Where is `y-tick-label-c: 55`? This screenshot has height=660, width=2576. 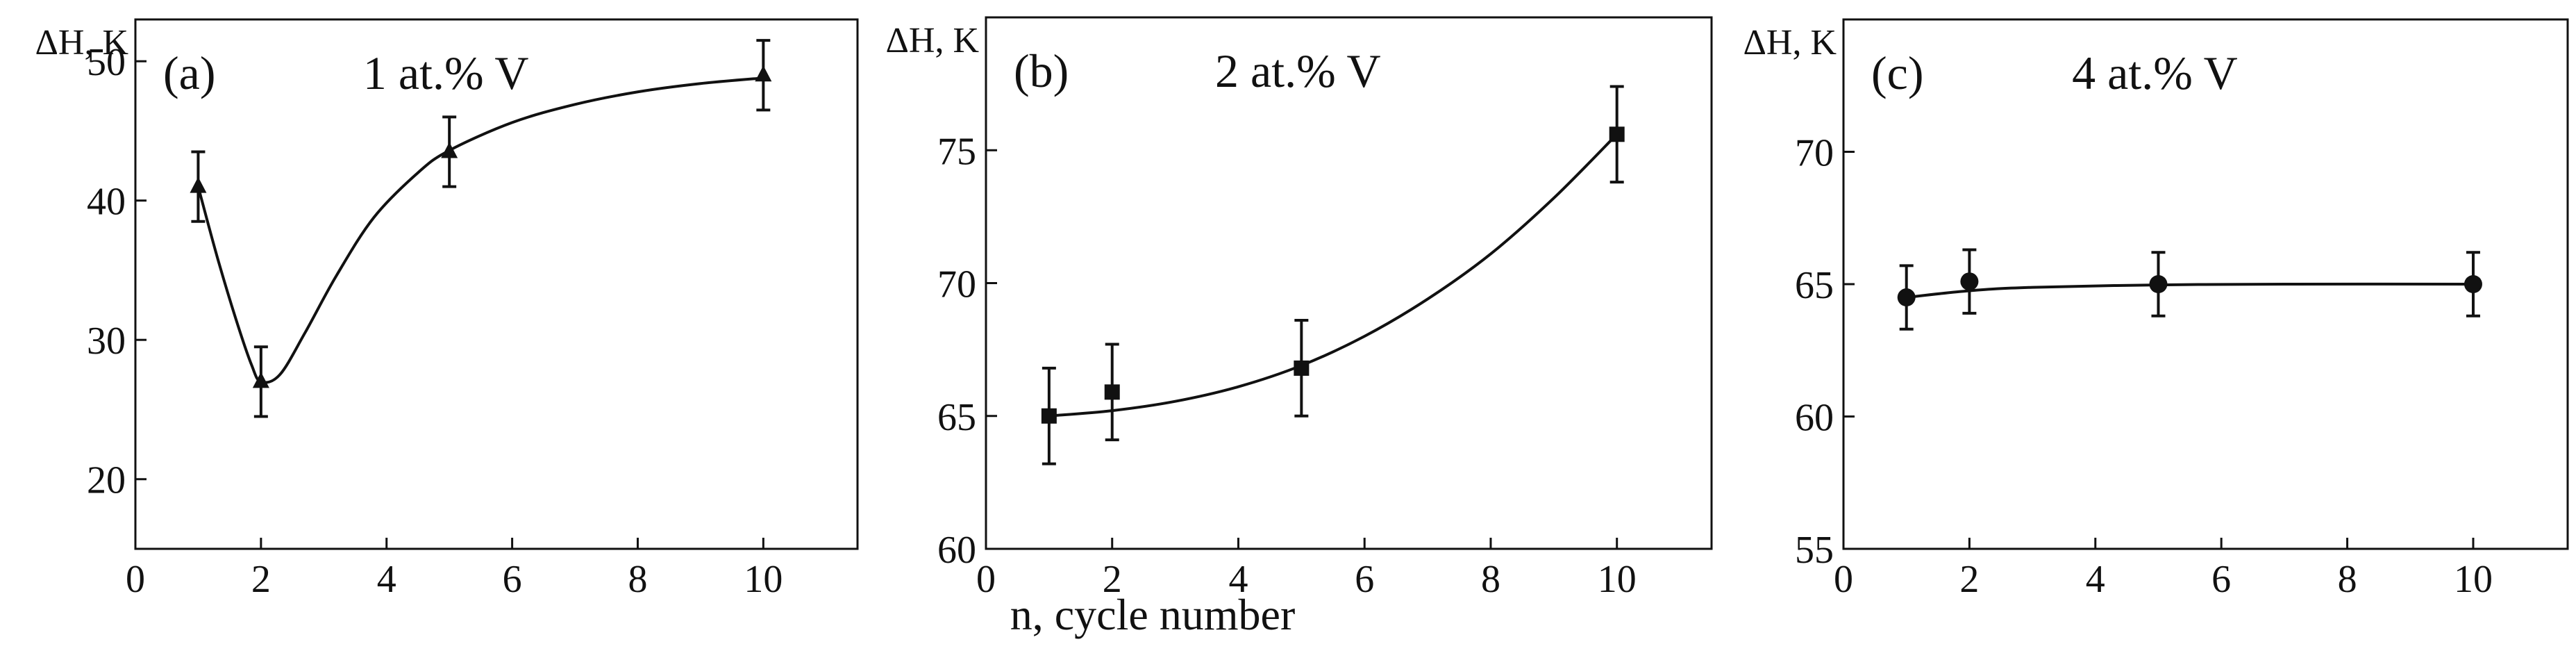 y-tick-label-c: 55 is located at coordinates (1815, 550).